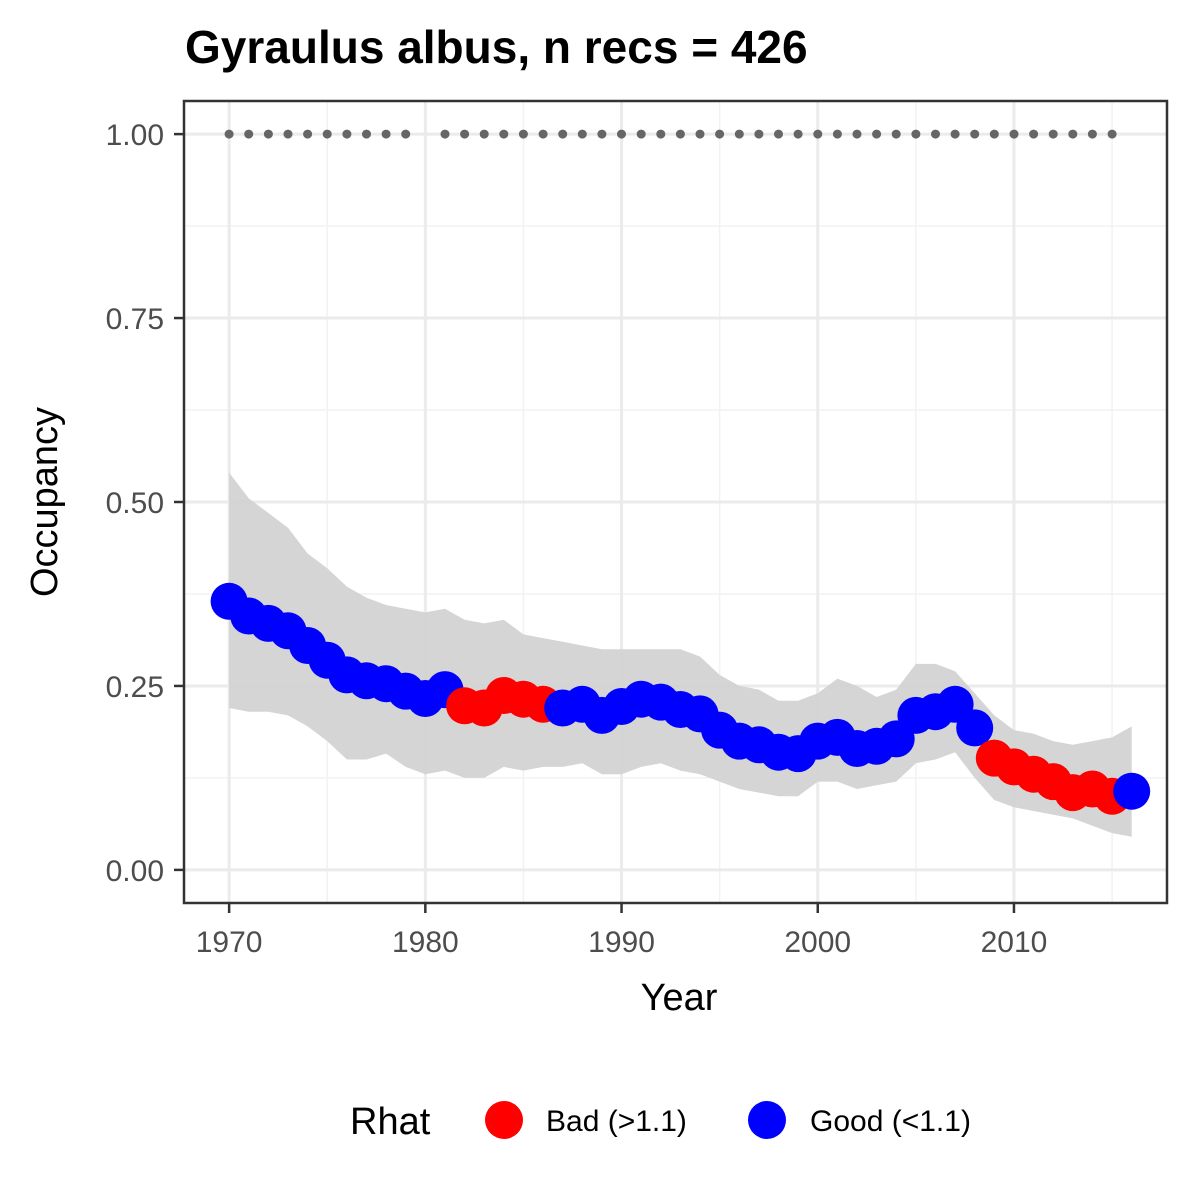 This screenshot has height=1200, width=1200. Describe the element at coordinates (135, 687) in the screenshot. I see `y-tick-label: 0.25` at that location.